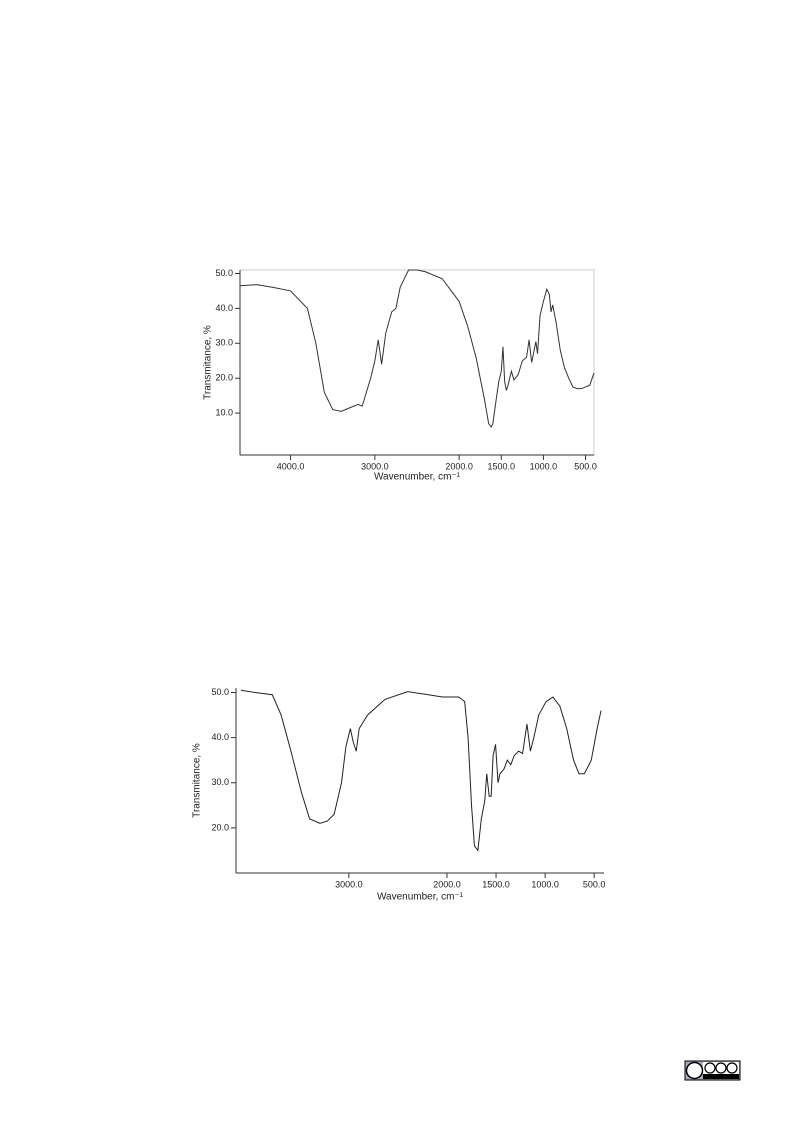  I want to click on icon-nd, so click(732, 1068).